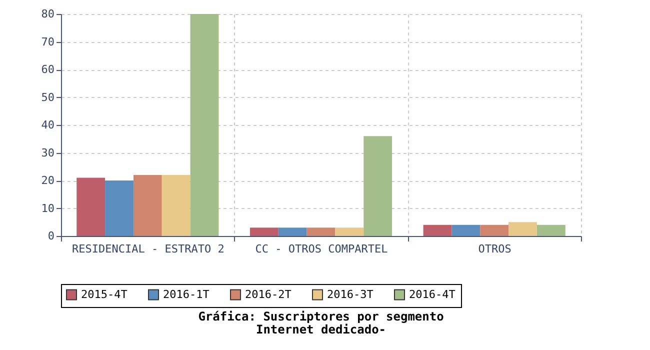 This screenshot has height=350, width=650. Describe the element at coordinates (495, 249) in the screenshot. I see `x-tick-label: OTROS` at that location.